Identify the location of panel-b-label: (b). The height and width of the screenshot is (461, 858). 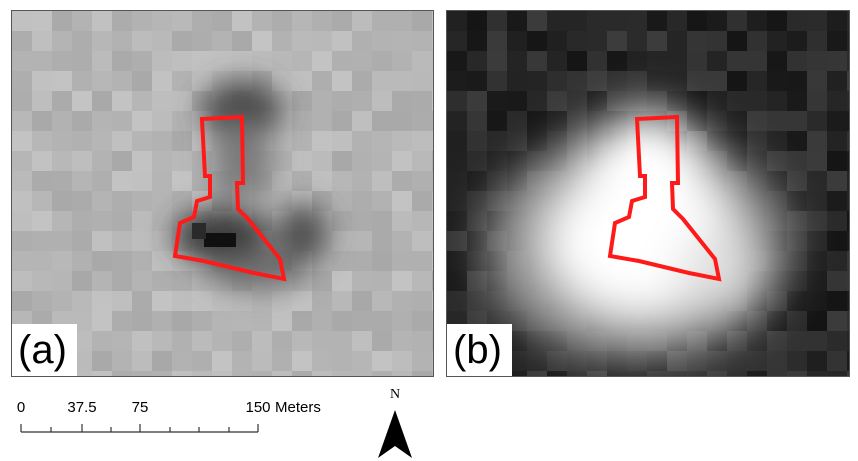
(479, 350).